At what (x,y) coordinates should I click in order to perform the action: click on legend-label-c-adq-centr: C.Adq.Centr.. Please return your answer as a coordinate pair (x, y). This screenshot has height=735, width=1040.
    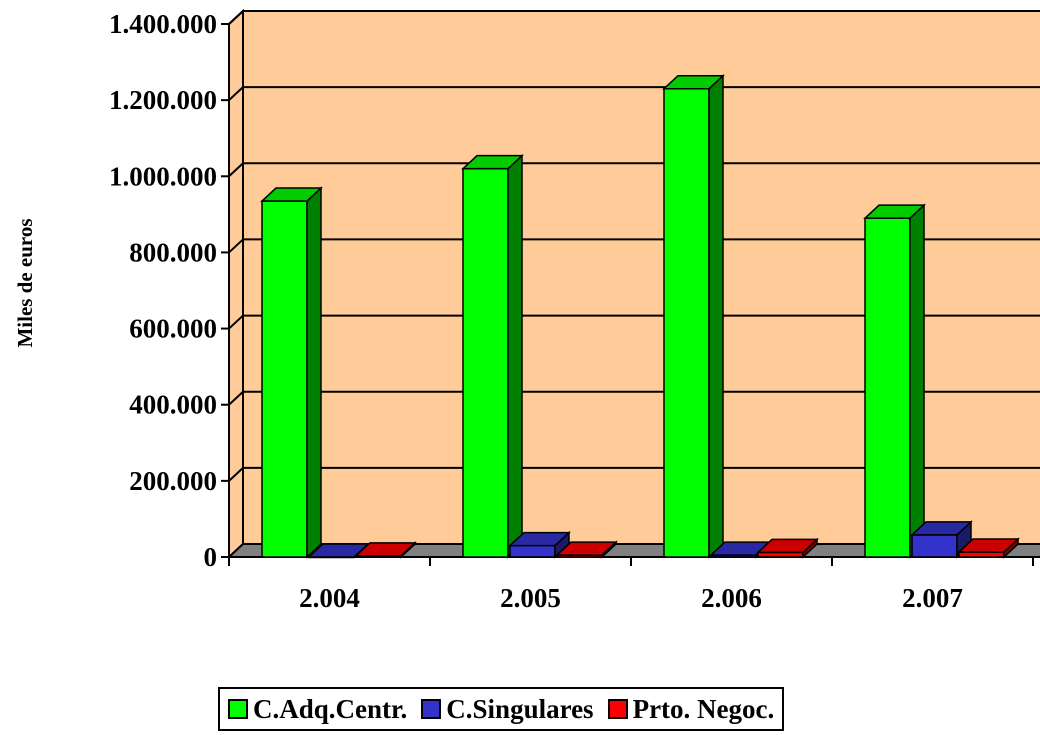
    Looking at the image, I should click on (330, 708).